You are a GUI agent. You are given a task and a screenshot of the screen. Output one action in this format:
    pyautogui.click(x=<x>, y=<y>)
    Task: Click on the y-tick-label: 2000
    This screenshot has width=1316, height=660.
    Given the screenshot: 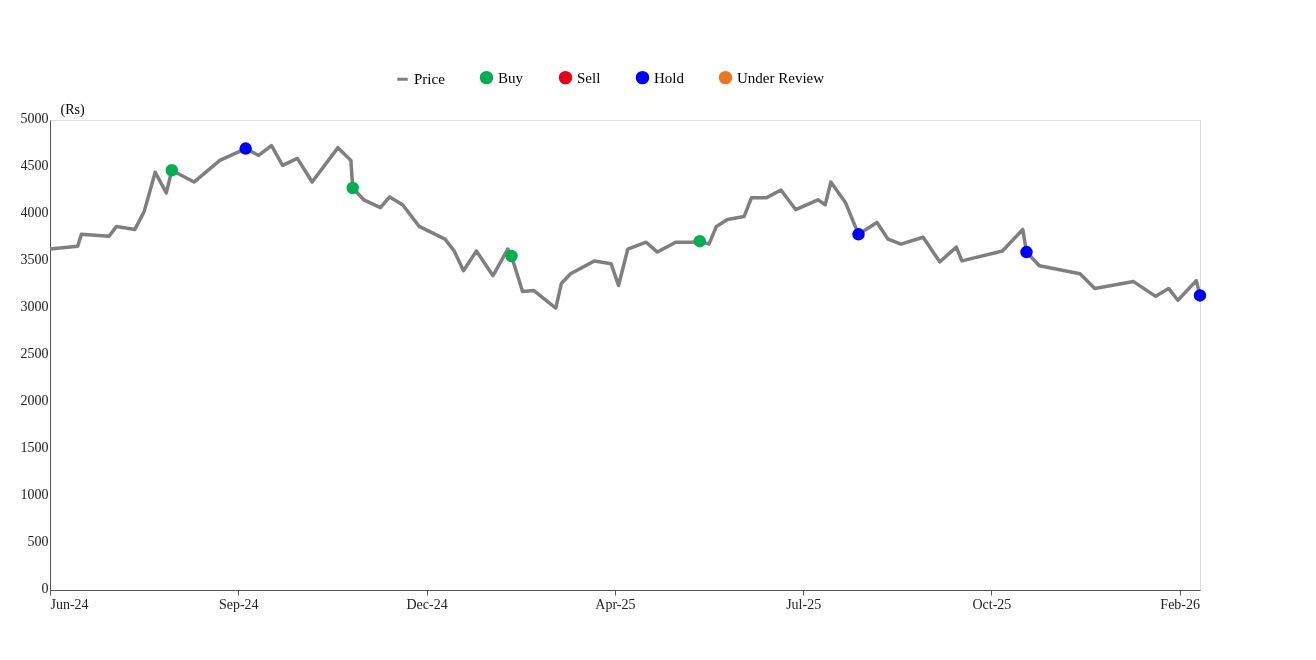 What is the action you would take?
    pyautogui.click(x=34, y=400)
    